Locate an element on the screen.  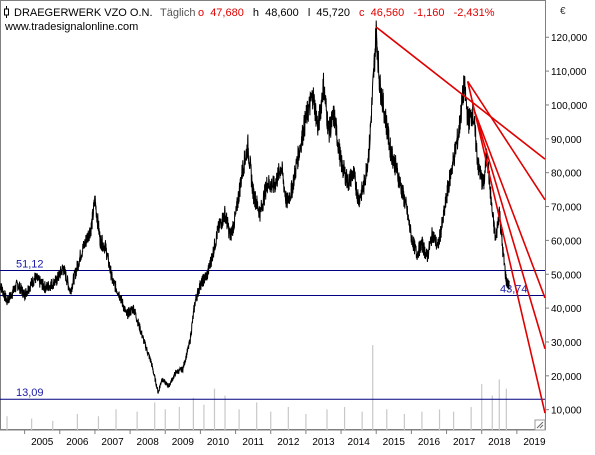
y-tick-label: 50,000 is located at coordinates (566, 275).